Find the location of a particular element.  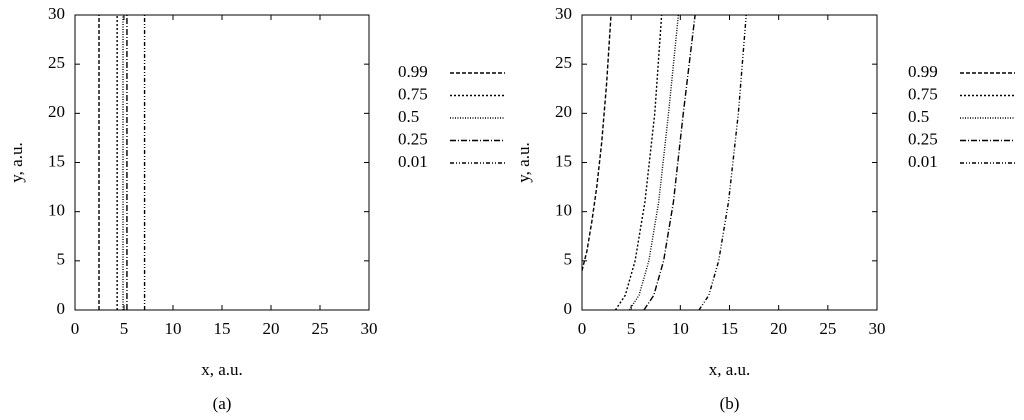

caption: (b) is located at coordinates (730, 403).